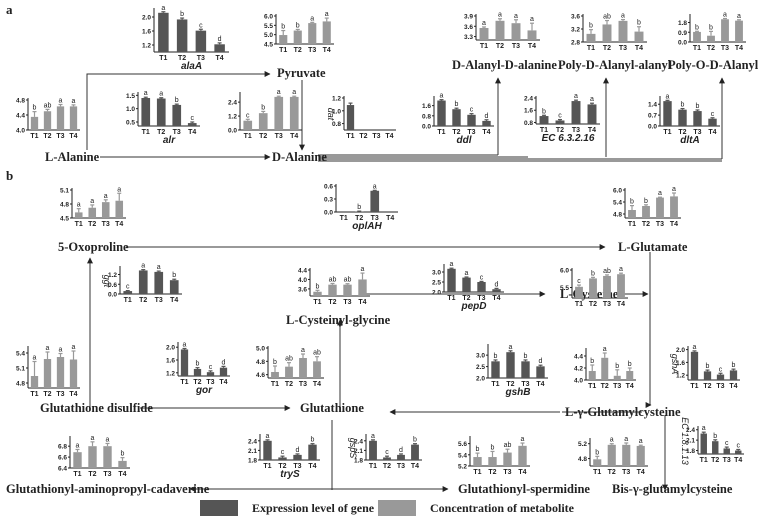 The image size is (759, 521). I want to click on svg-text: 1.5, so click(130, 96).